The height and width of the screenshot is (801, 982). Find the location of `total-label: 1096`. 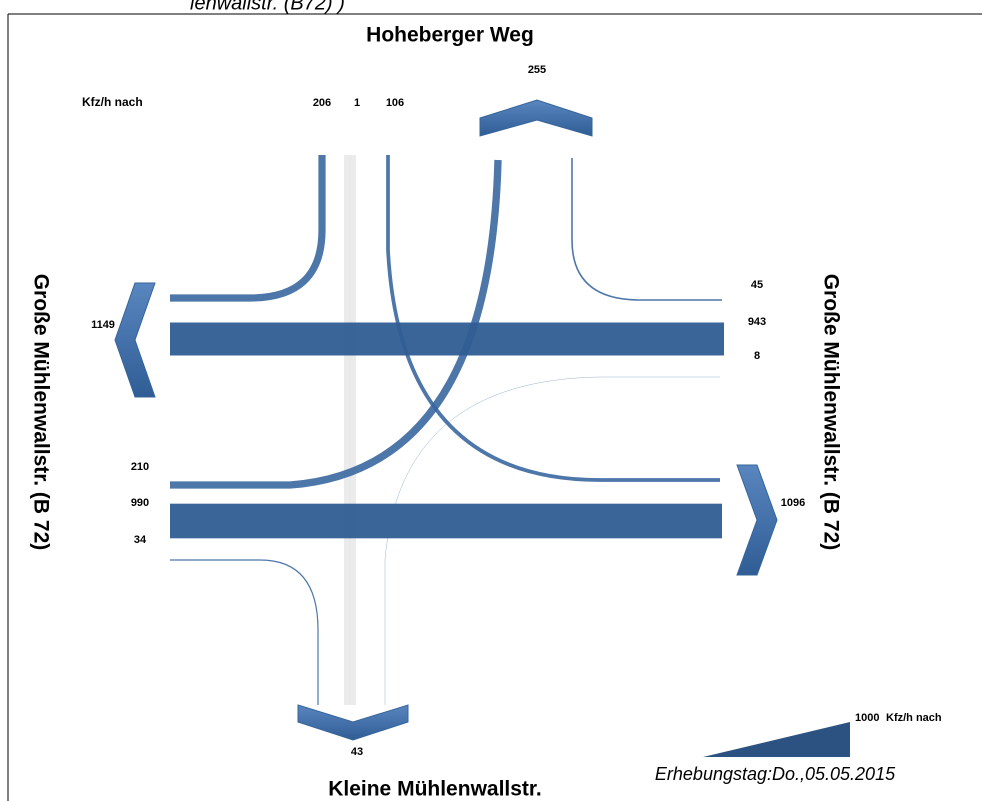

total-label: 1096 is located at coordinates (793, 503).